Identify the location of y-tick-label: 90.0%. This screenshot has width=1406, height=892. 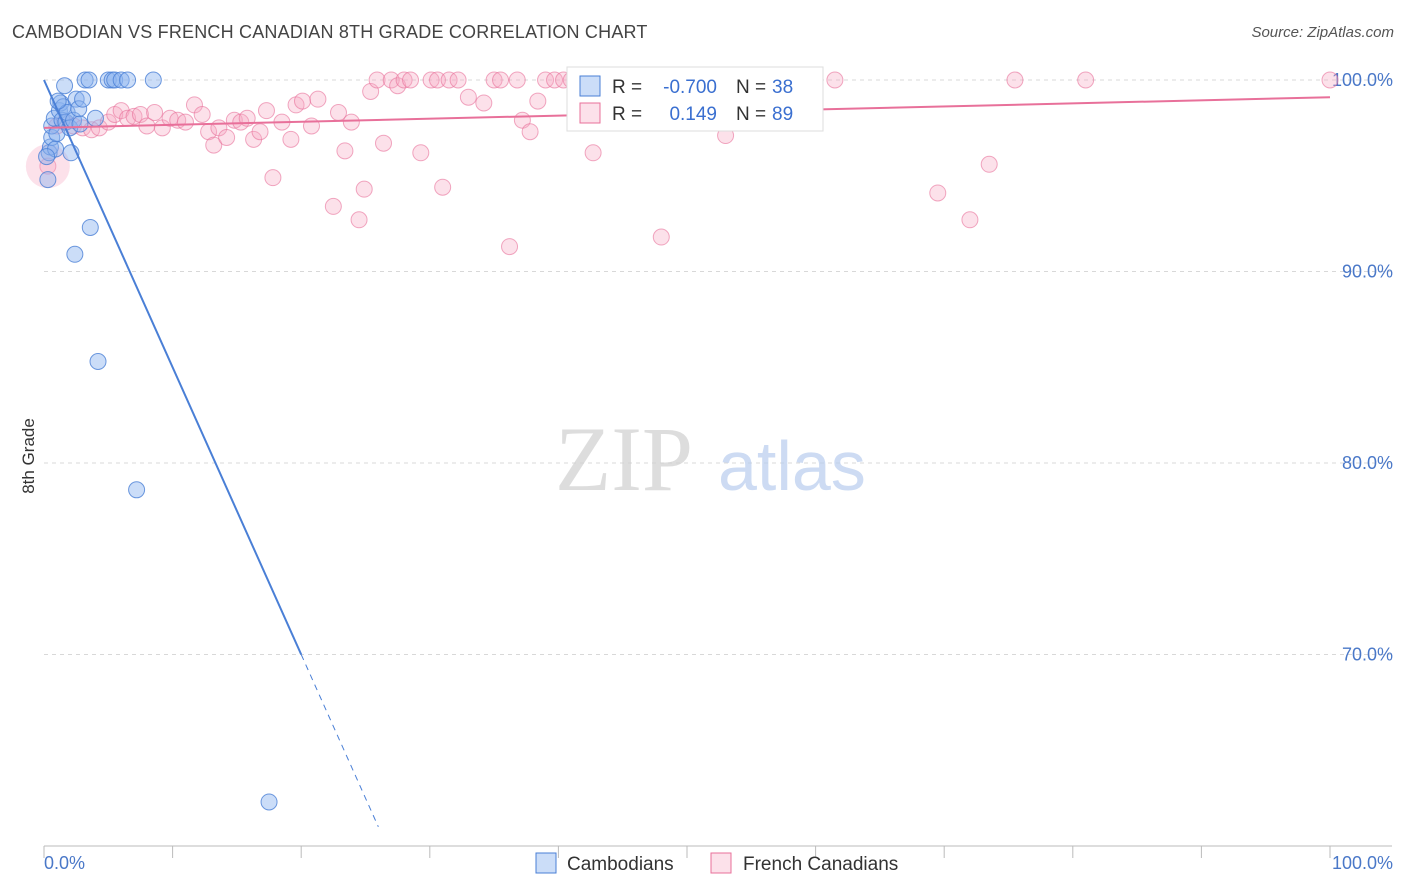
(1367, 272).